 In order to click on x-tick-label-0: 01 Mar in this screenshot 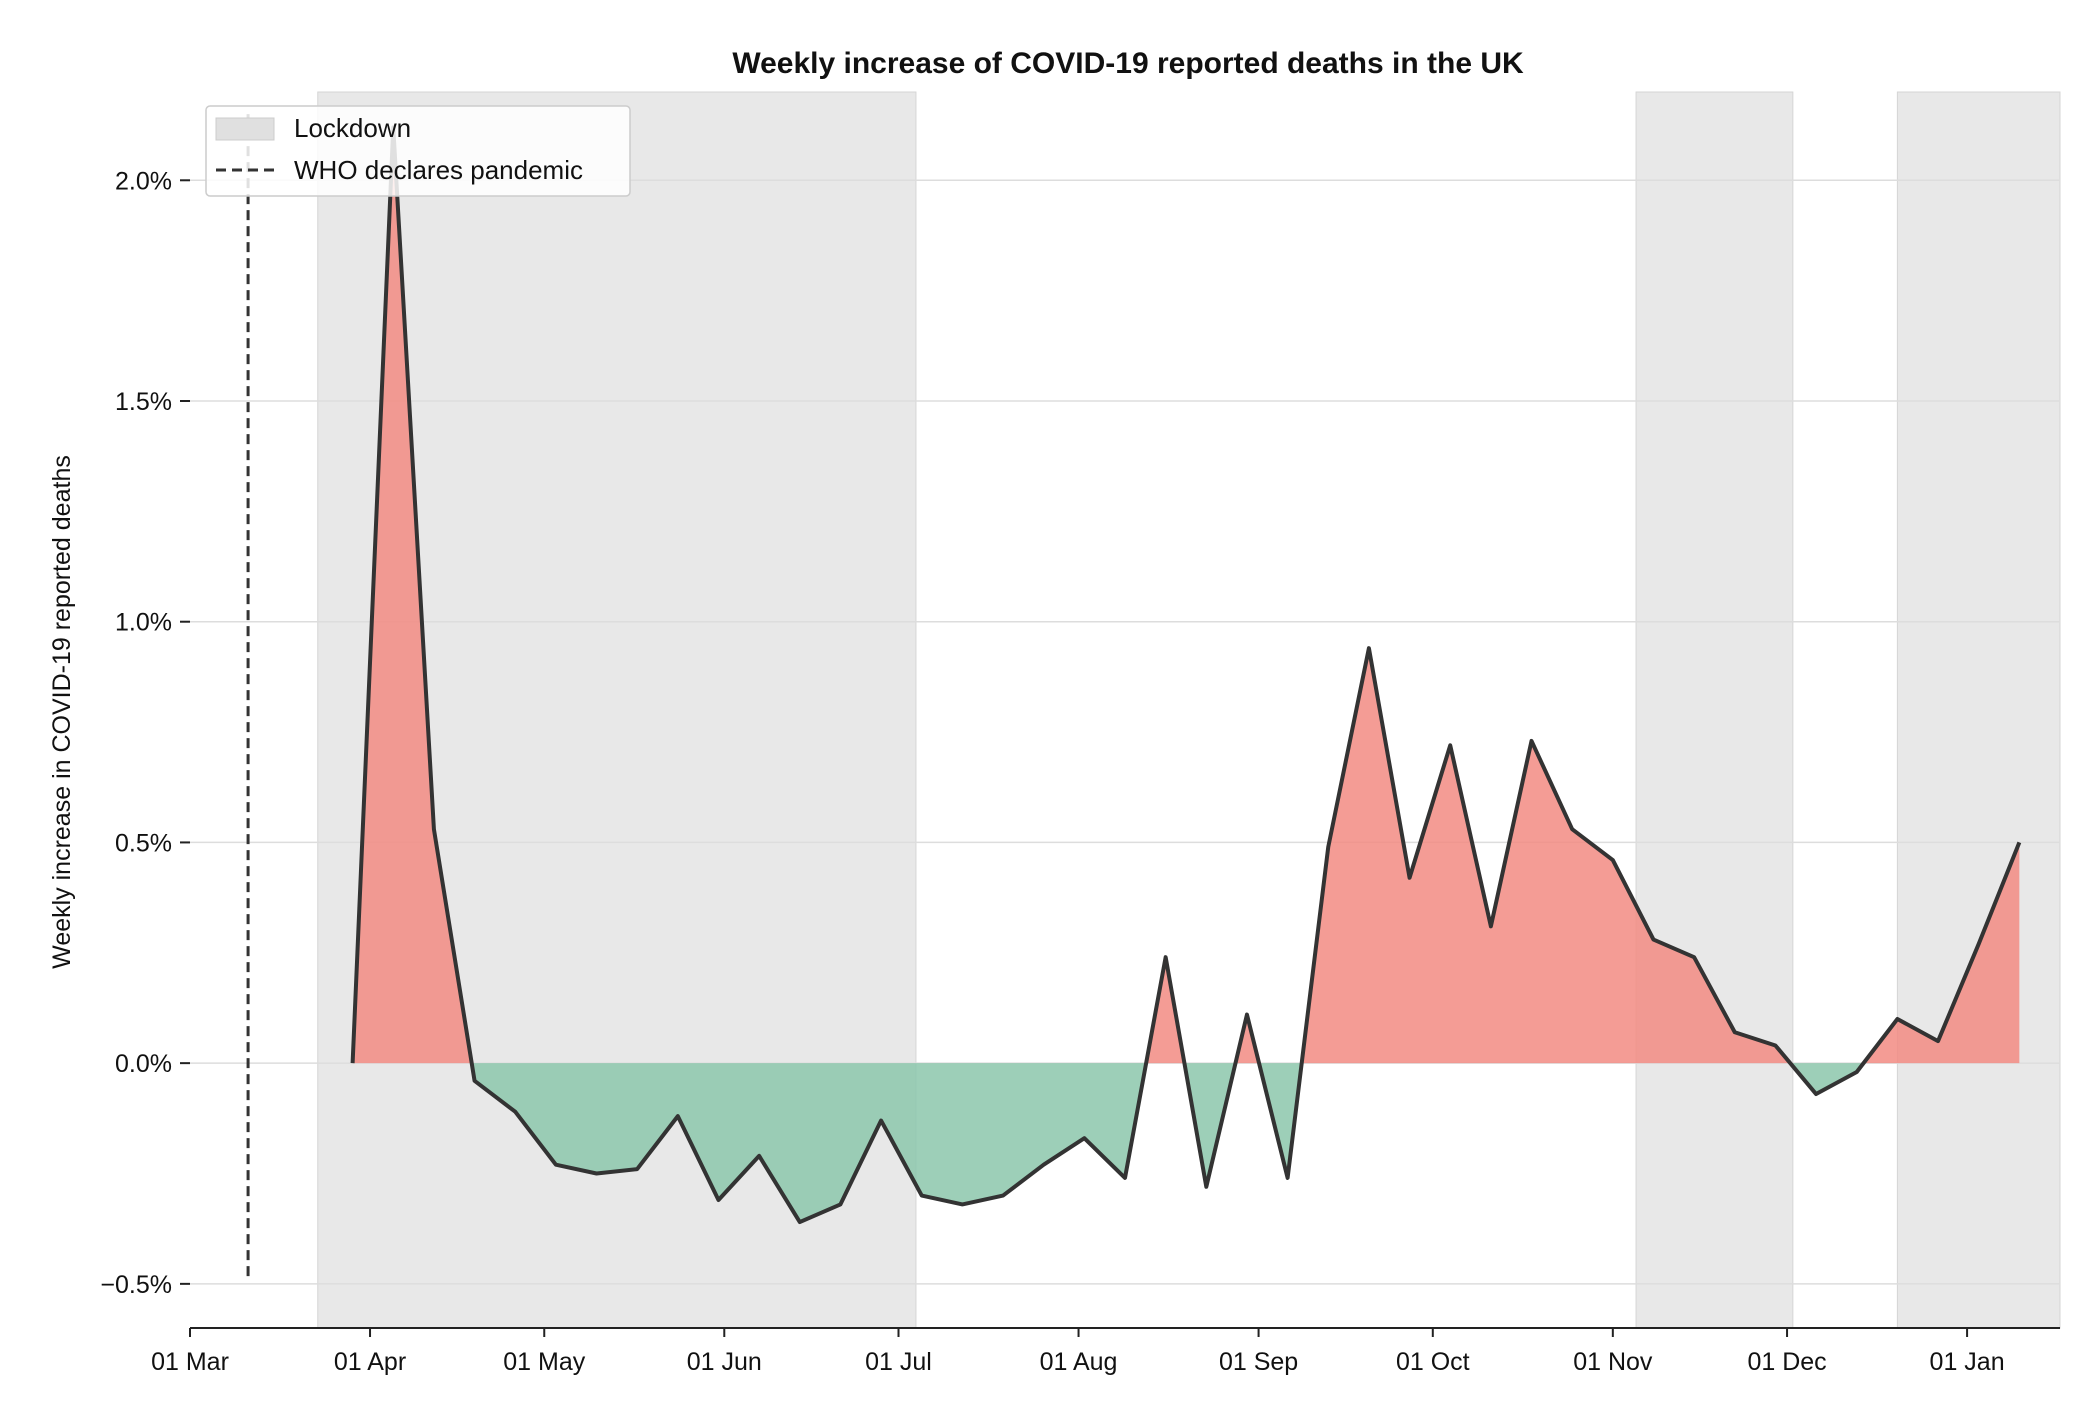, I will do `click(190, 1362)`.